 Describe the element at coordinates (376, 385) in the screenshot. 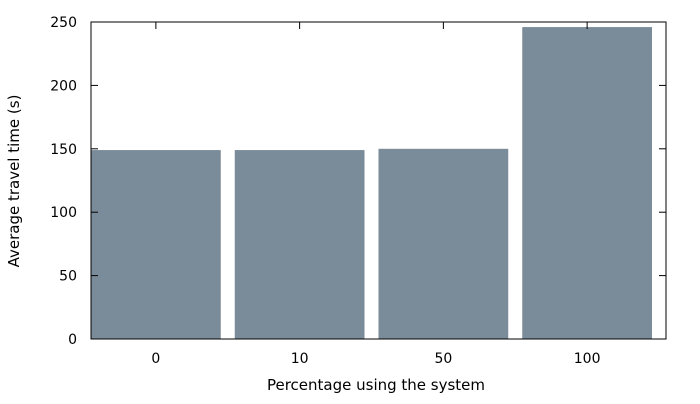

I see `x-axis-title: Percentage using the system` at that location.